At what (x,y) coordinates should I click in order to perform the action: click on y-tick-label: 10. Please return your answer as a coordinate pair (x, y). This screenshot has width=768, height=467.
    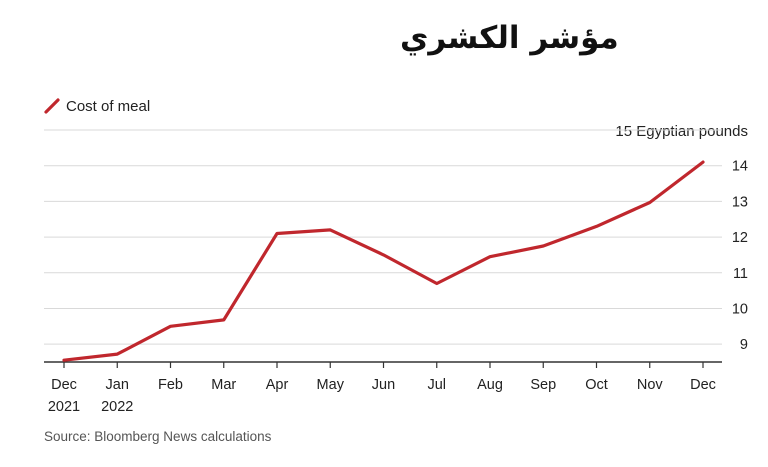
    Looking at the image, I should click on (740, 309).